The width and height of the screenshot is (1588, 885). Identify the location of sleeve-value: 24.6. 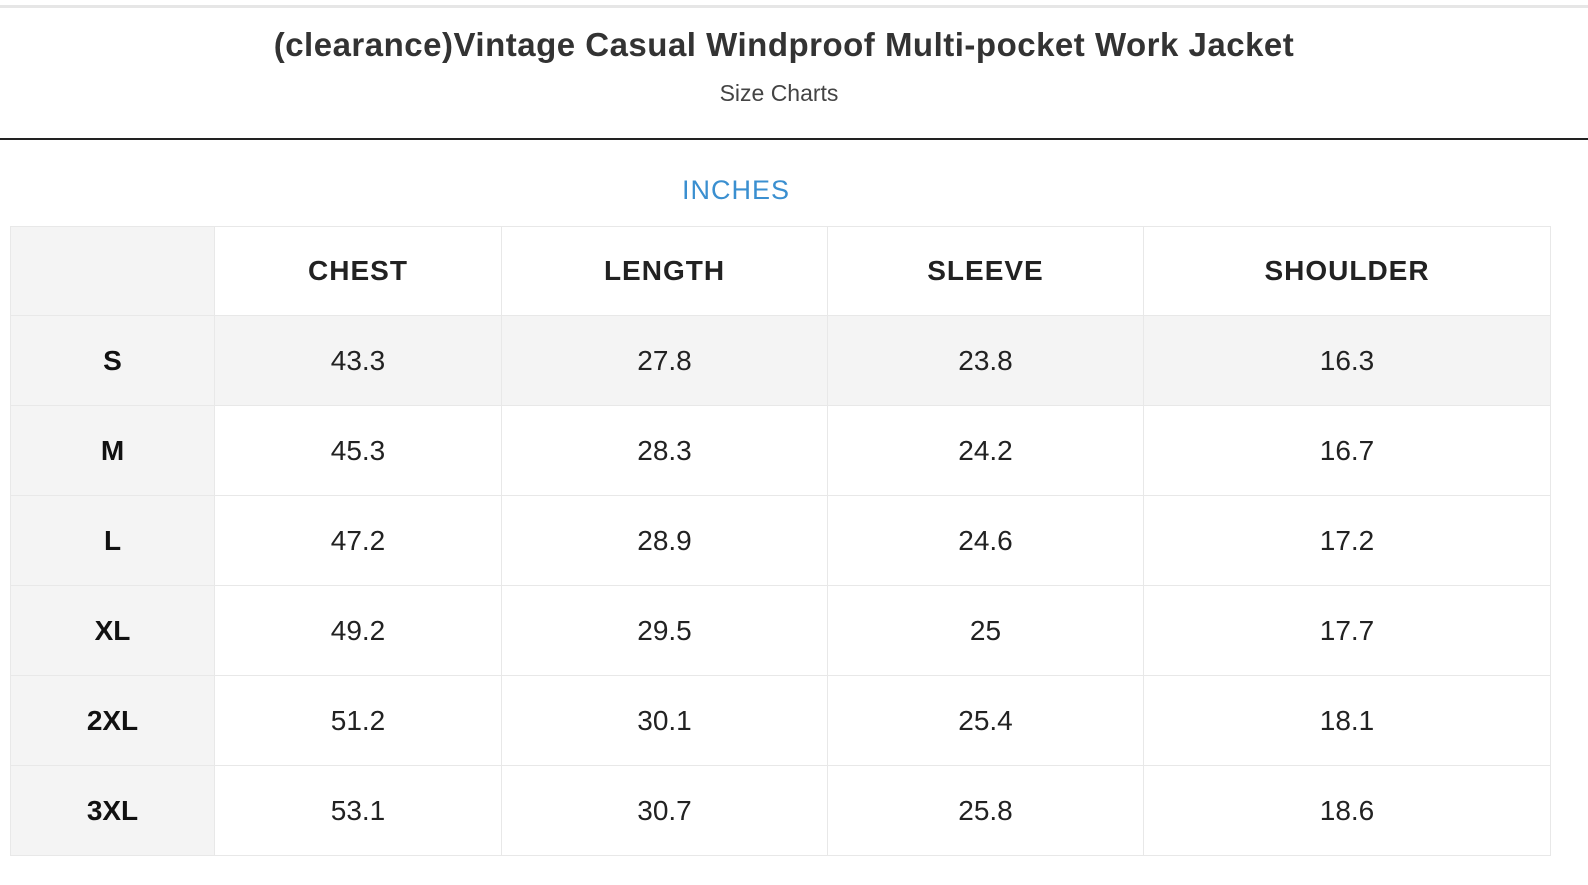
(985, 540).